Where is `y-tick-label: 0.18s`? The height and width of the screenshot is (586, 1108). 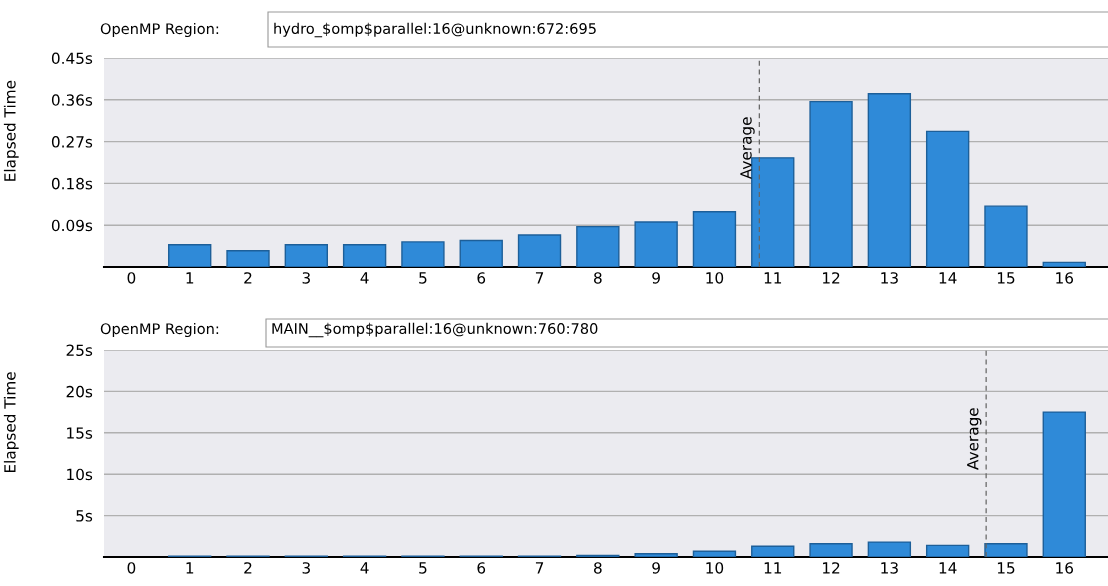 y-tick-label: 0.18s is located at coordinates (72, 183).